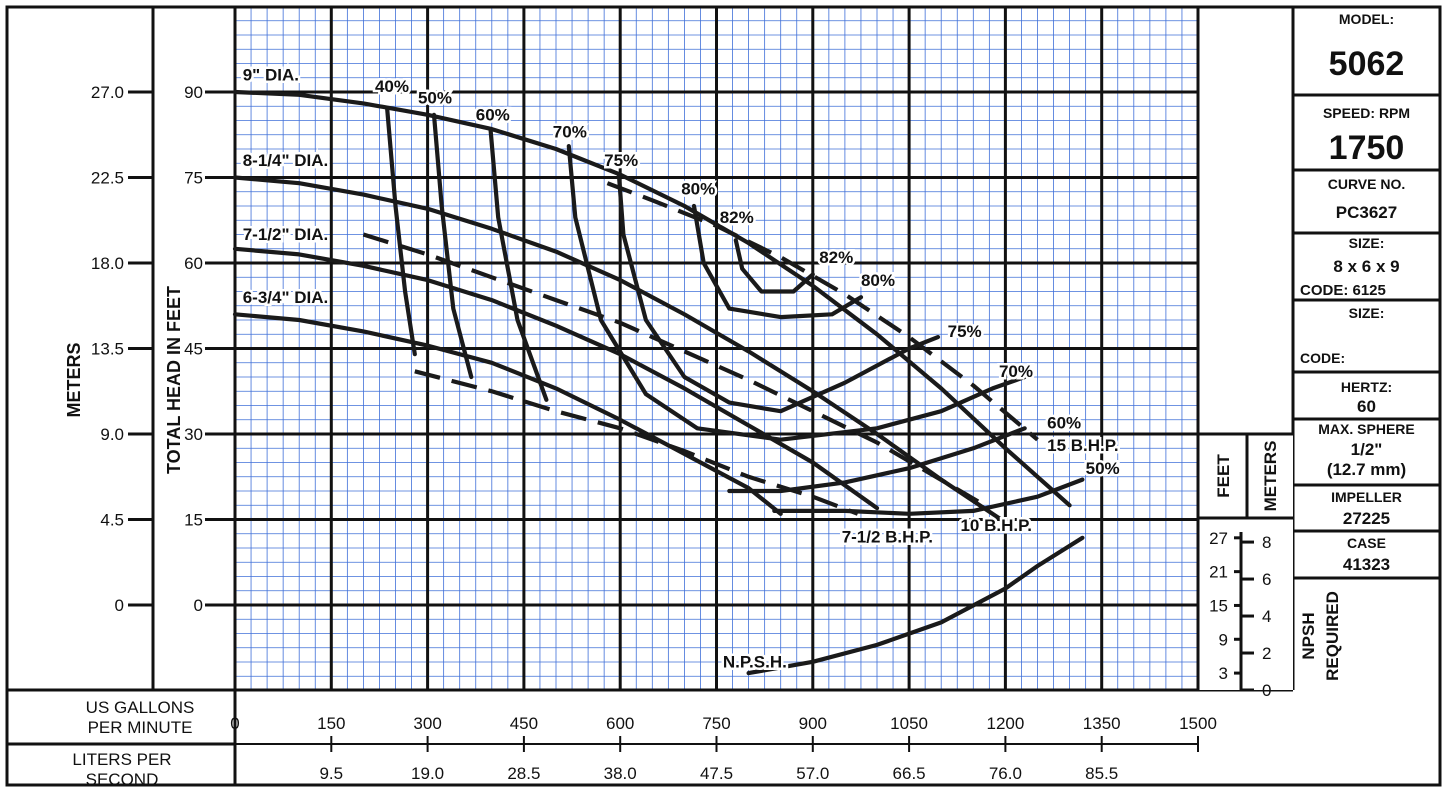  Describe the element at coordinates (1101, 773) in the screenshot. I see `lps-tick-label: 85.5` at that location.